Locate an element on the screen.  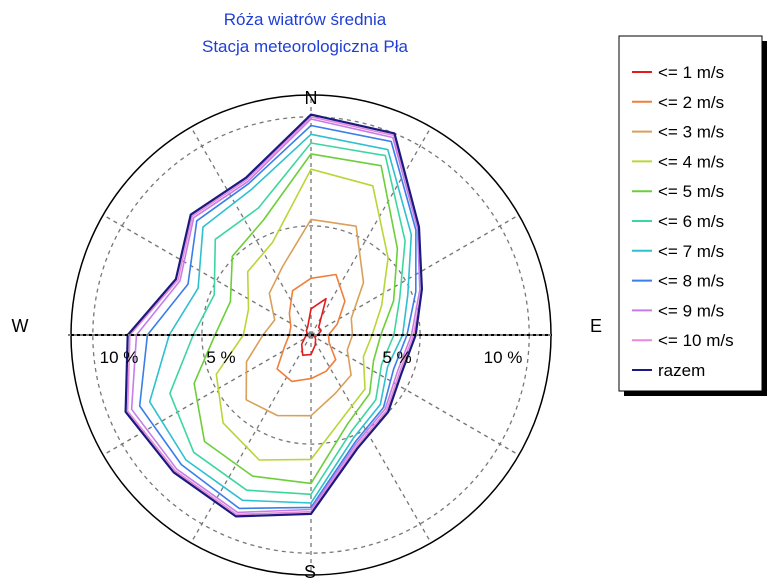
legend-label-8: <= 8 m/s is located at coordinates (691, 281).